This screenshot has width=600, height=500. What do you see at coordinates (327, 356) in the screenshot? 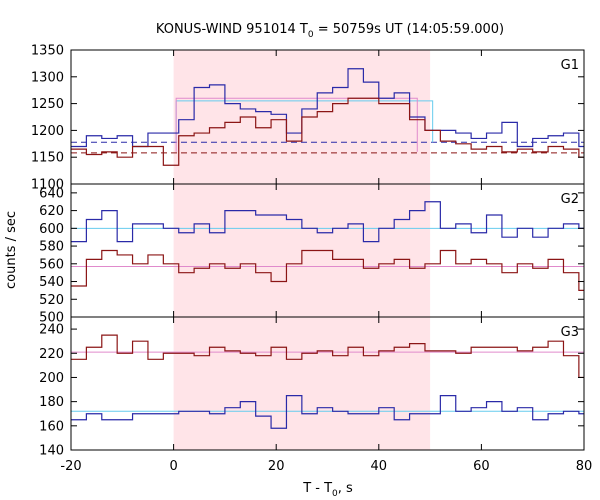
I see `series-red-g3` at bounding box center [327, 356].